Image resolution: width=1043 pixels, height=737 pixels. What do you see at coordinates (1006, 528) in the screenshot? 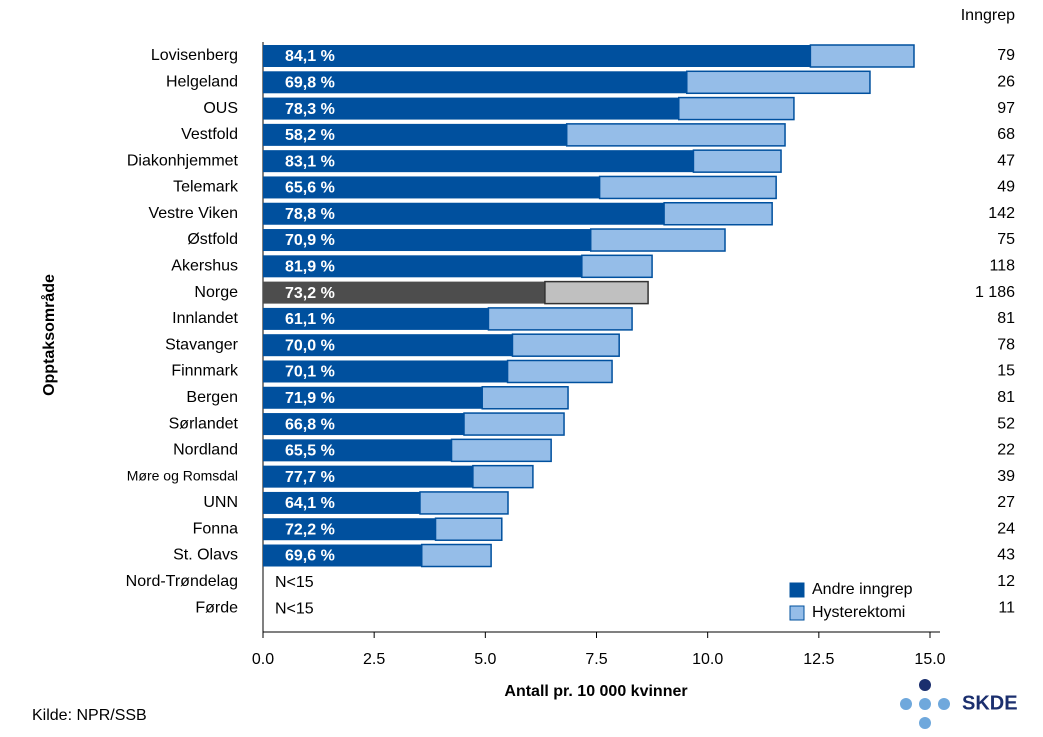
I see `count-label: 24` at bounding box center [1006, 528].